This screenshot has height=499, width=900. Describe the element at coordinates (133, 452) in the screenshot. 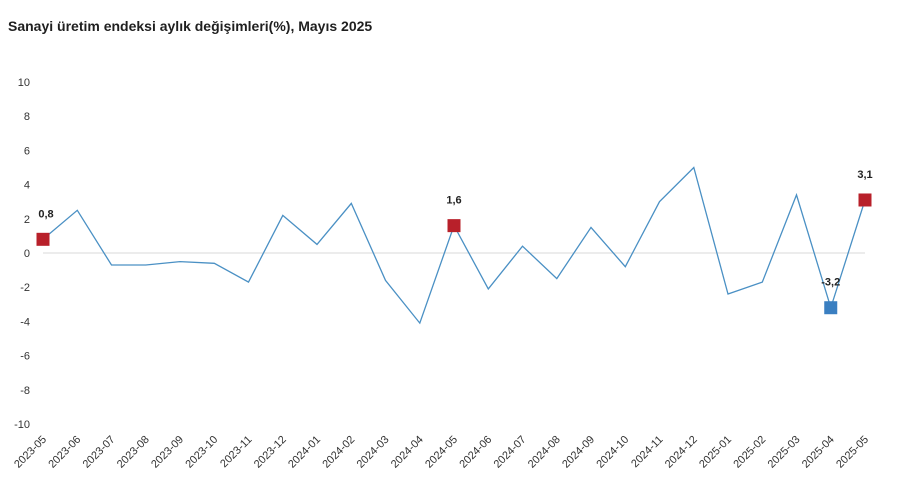

I see `x-tick-label: 2023-08` at that location.